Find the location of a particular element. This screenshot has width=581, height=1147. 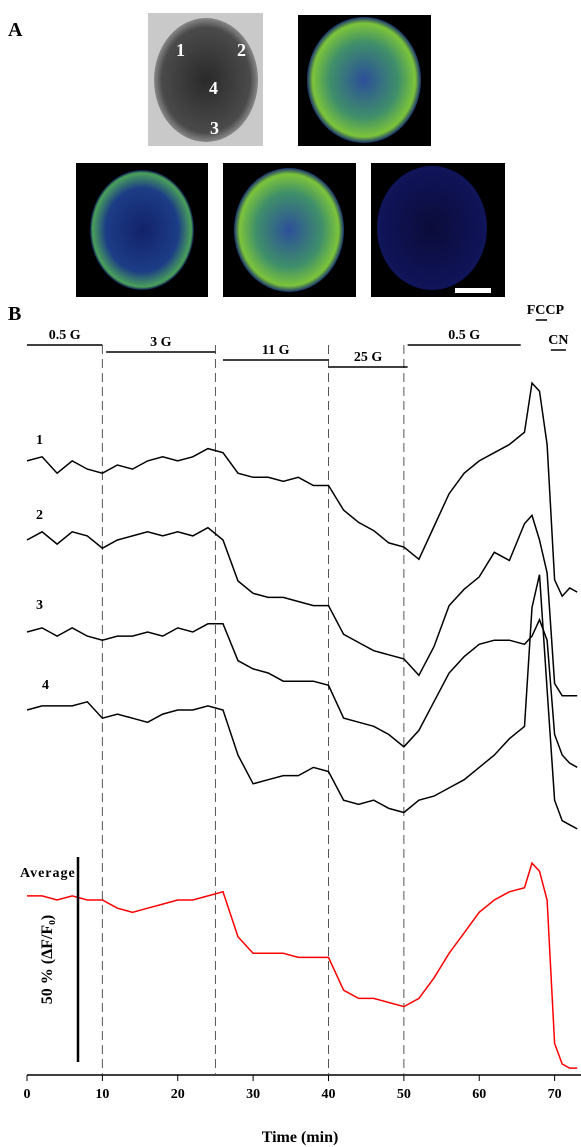

x-axis-label: Time (min) is located at coordinates (300, 1137).